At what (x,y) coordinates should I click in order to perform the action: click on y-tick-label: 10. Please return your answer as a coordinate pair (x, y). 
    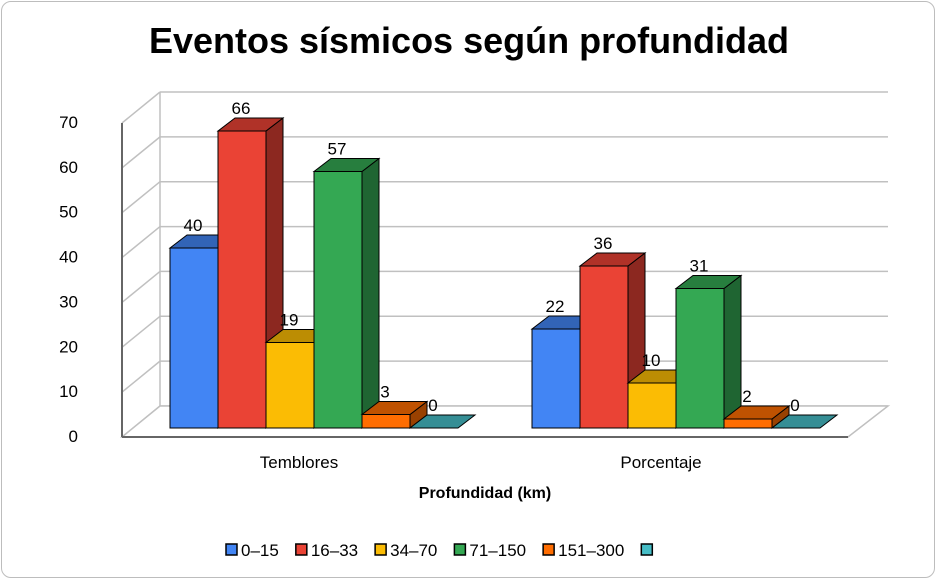
    Looking at the image, I should click on (68, 391).